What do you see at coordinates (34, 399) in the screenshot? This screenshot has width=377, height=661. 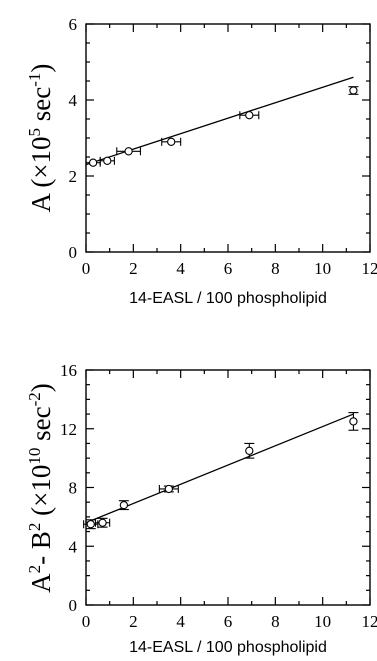 I see `y-label-unit-2-exponent: -2` at bounding box center [34, 399].